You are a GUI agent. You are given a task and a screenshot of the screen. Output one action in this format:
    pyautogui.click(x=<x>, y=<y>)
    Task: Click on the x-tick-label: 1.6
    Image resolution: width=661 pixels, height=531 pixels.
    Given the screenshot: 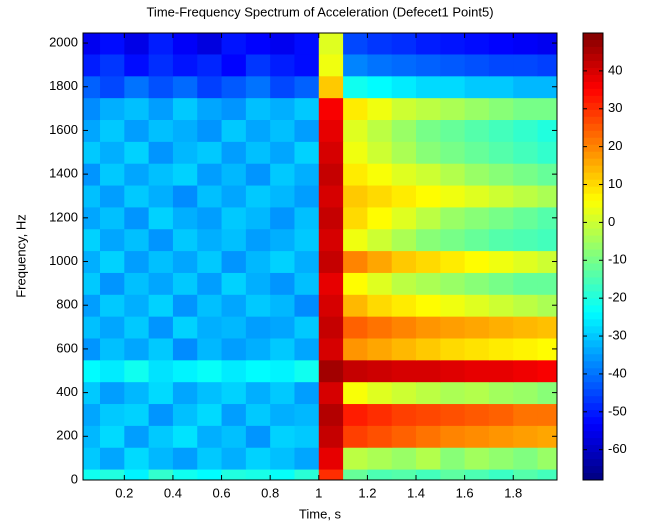 What is the action you would take?
    pyautogui.click(x=465, y=492)
    